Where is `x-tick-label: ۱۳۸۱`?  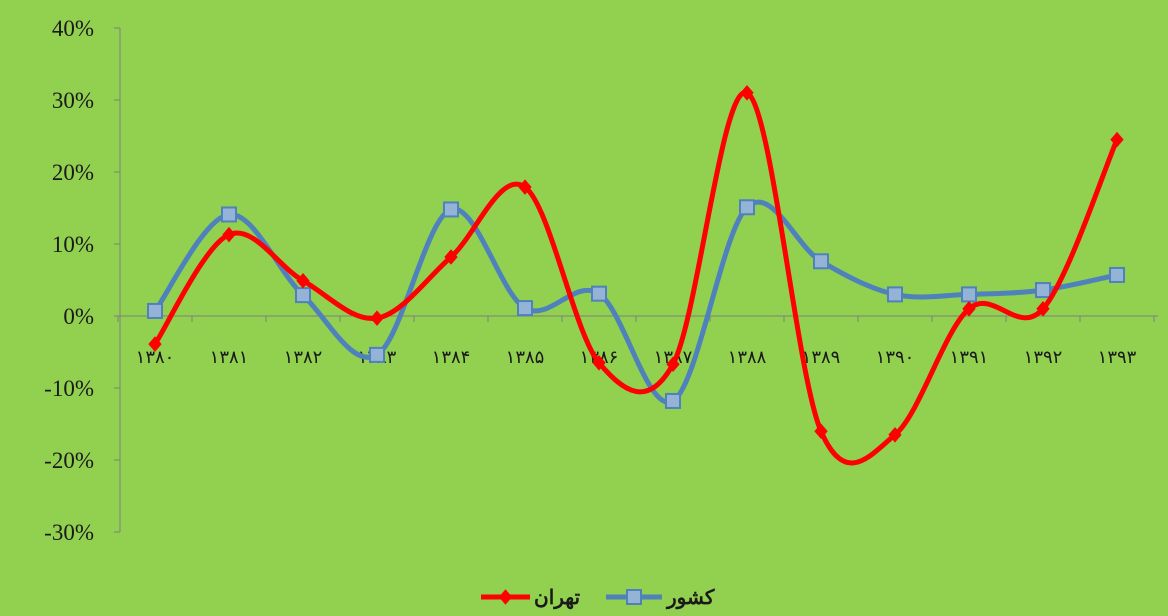
x-tick-label: ۱۳۸۱ is located at coordinates (229, 357).